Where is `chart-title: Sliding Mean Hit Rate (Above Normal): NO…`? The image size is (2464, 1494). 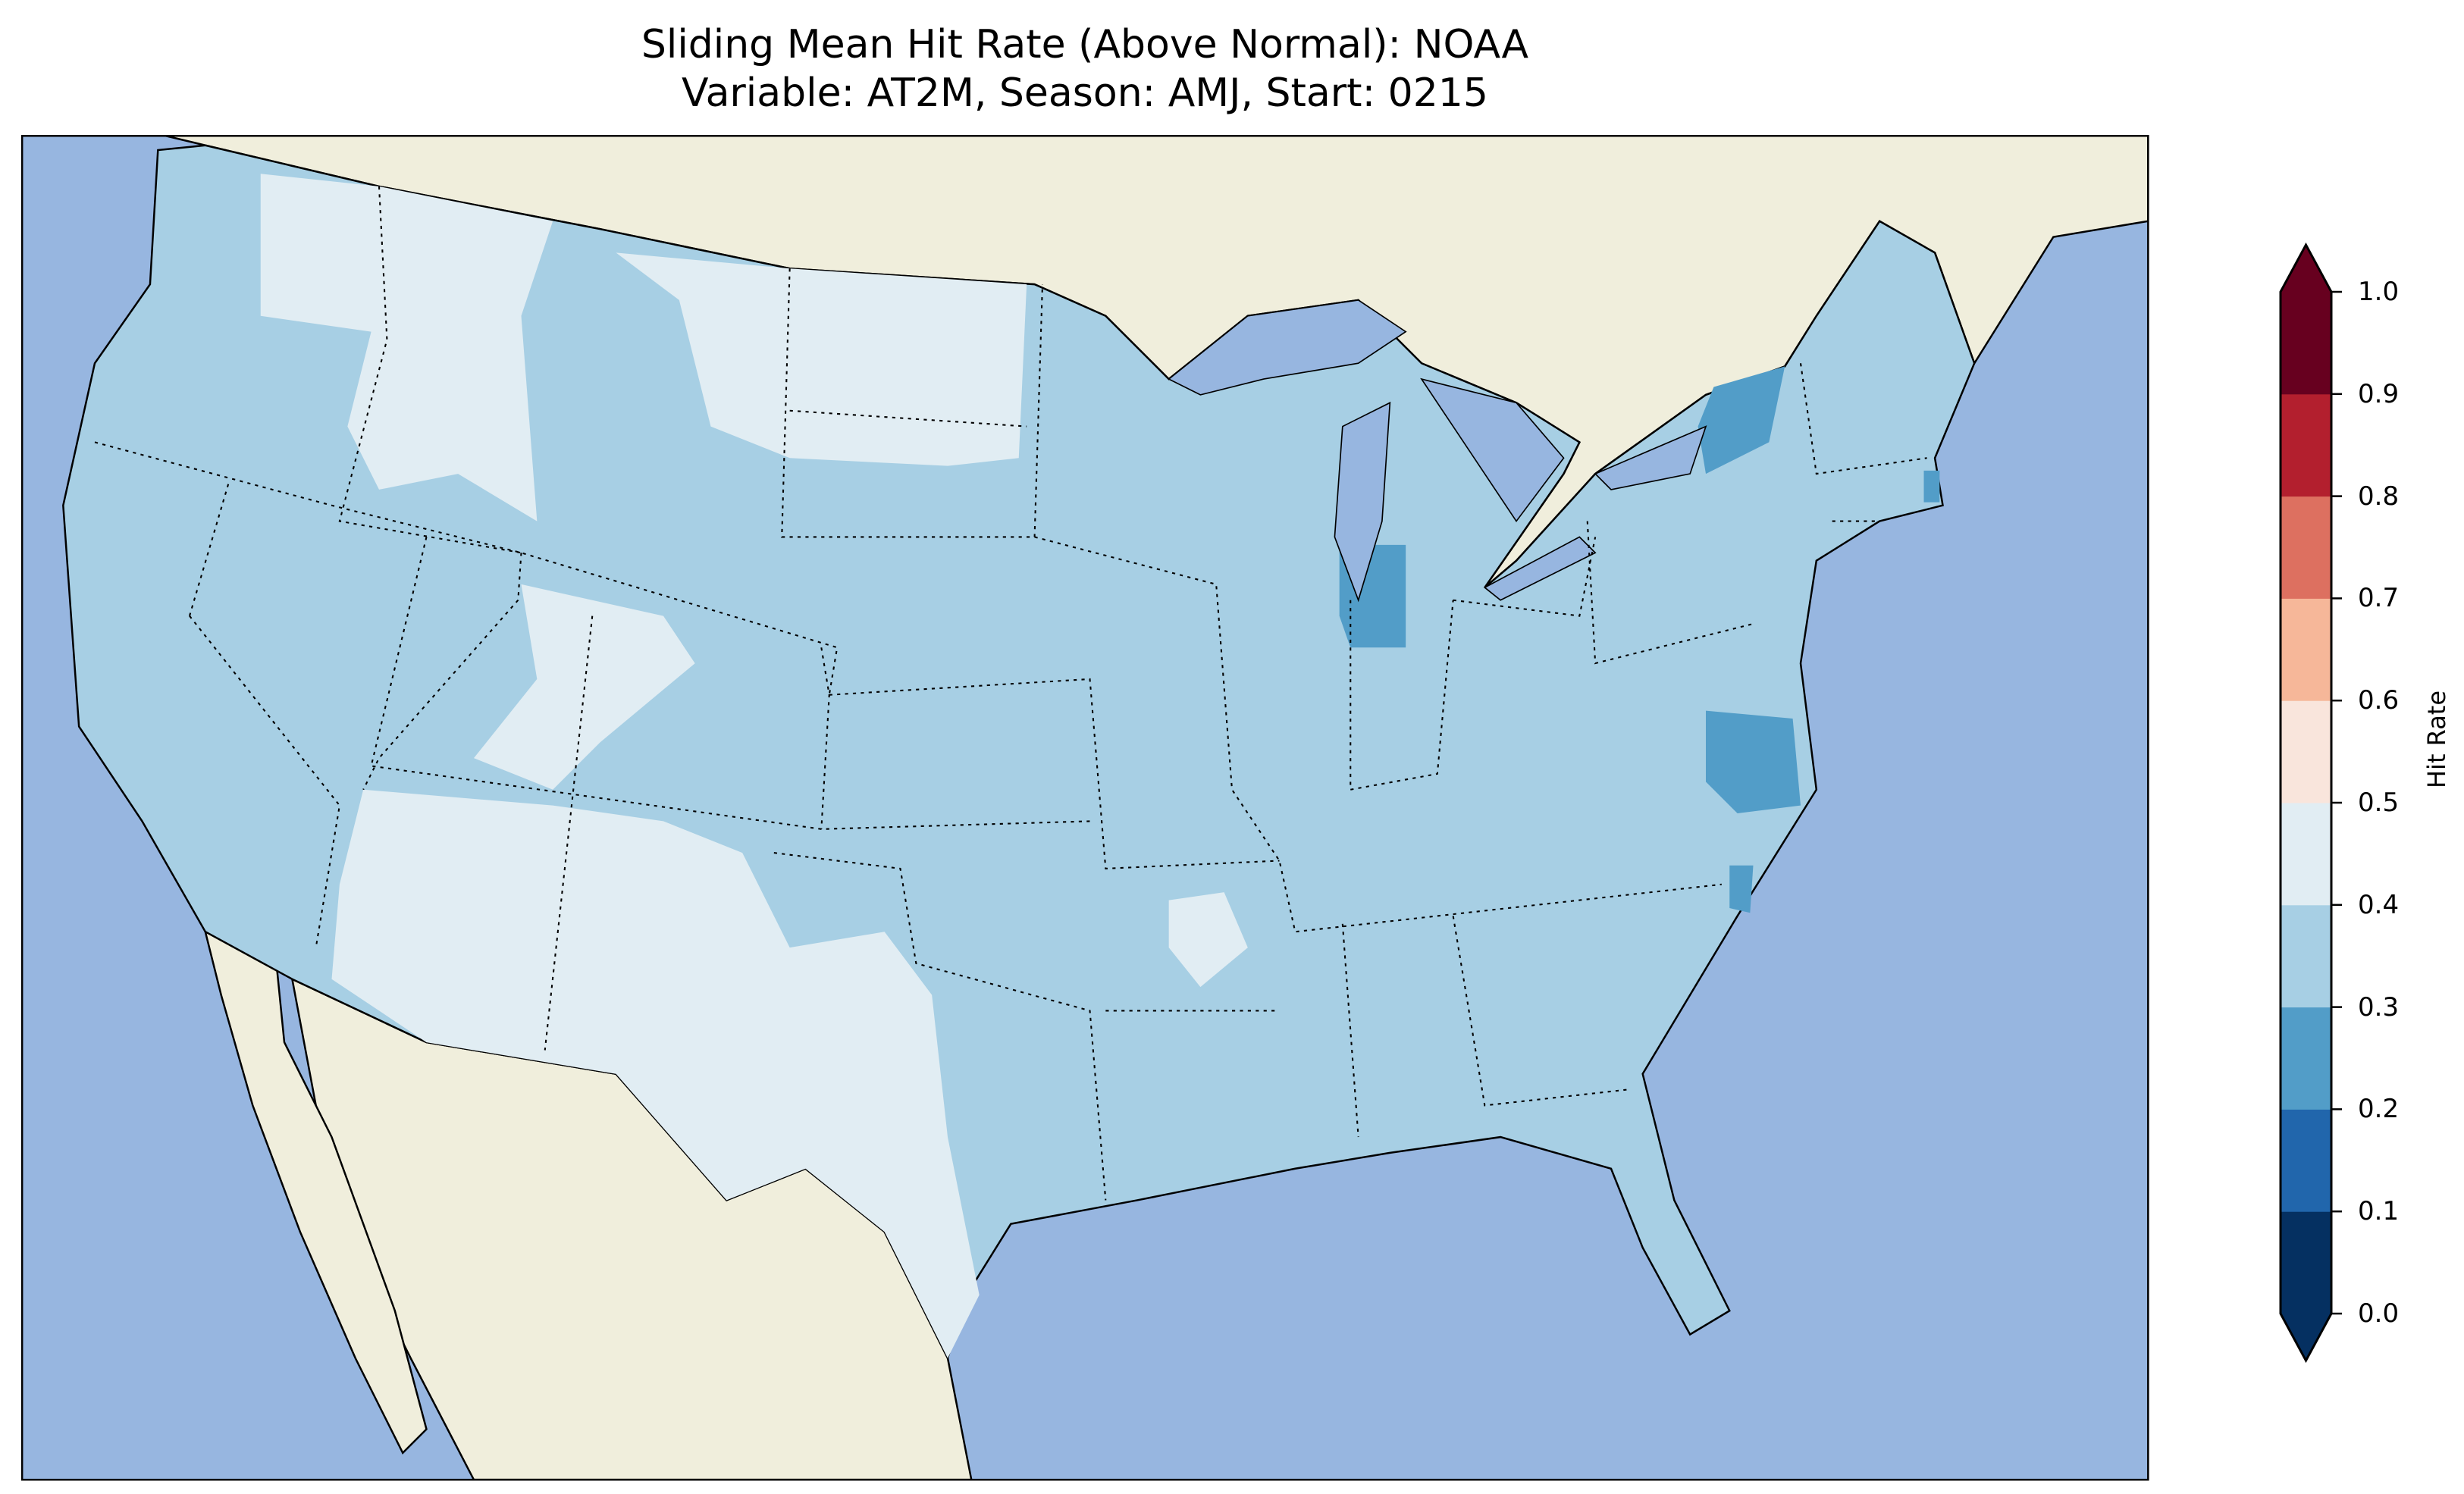 chart-title: Sliding Mean Hit Rate (Above Normal): NO… is located at coordinates (1085, 44).